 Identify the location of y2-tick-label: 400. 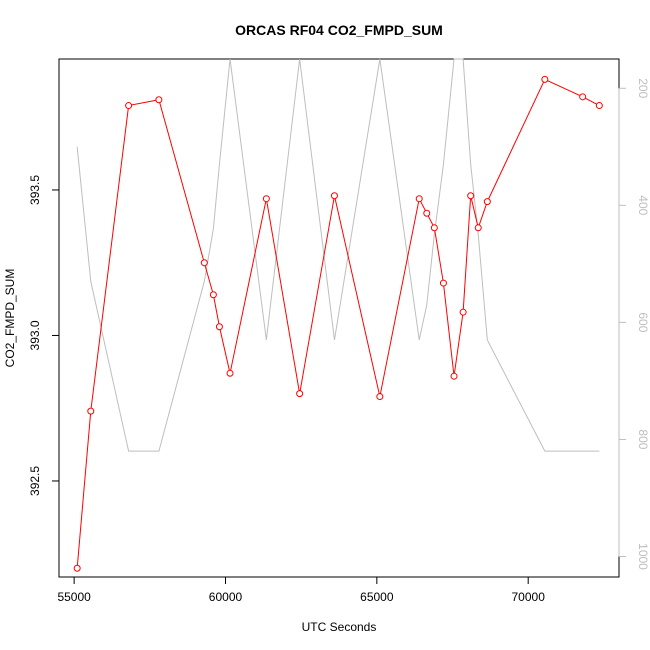
(643, 205).